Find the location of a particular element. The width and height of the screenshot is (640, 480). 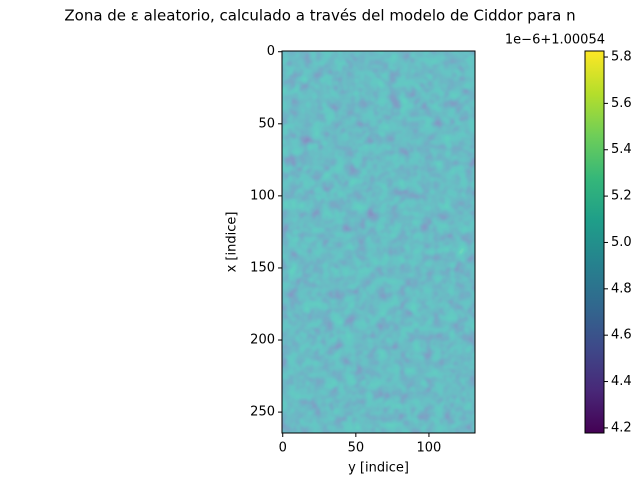

colorbar-tick-label: 5.6 is located at coordinates (621, 103).